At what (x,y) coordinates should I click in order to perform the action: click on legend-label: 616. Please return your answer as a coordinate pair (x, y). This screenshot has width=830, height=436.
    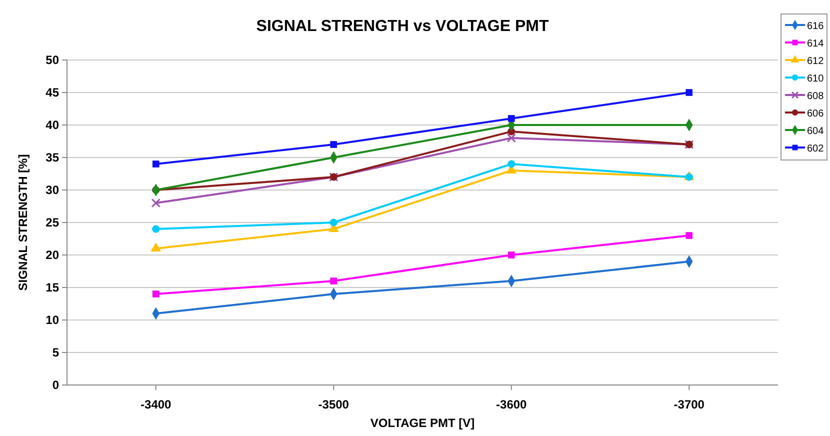
    Looking at the image, I should click on (815, 26).